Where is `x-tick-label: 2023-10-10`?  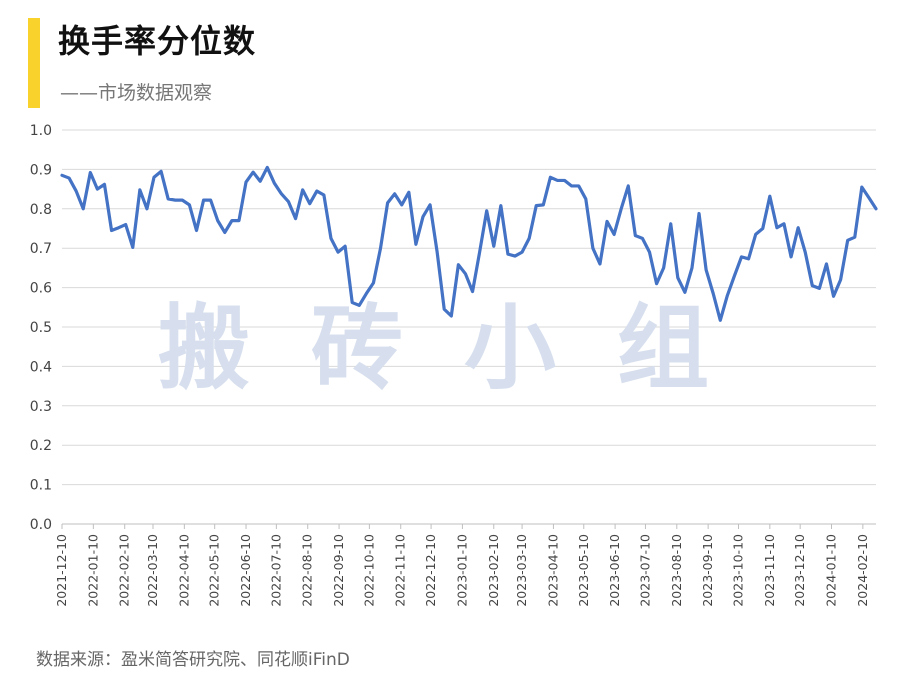
x-tick-label: 2023-10-10 is located at coordinates (737, 570).